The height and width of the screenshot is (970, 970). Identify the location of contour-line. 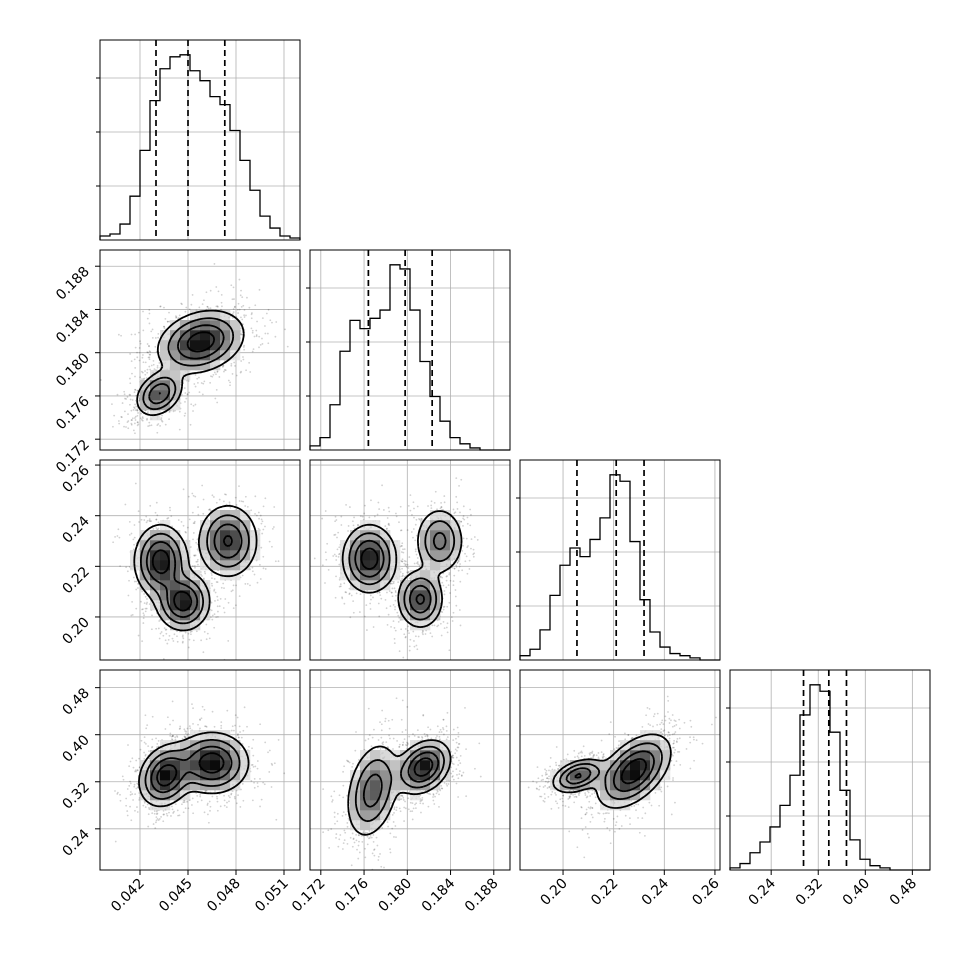
(195, 569).